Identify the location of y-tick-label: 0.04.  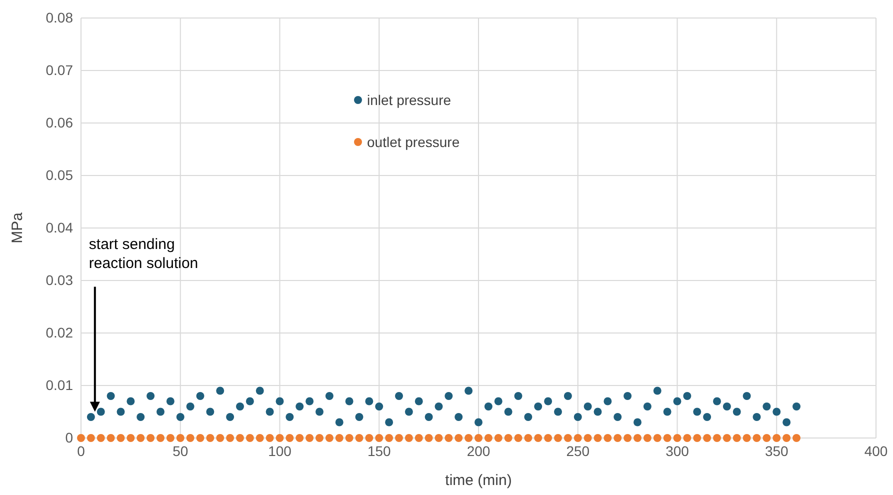
(60, 227).